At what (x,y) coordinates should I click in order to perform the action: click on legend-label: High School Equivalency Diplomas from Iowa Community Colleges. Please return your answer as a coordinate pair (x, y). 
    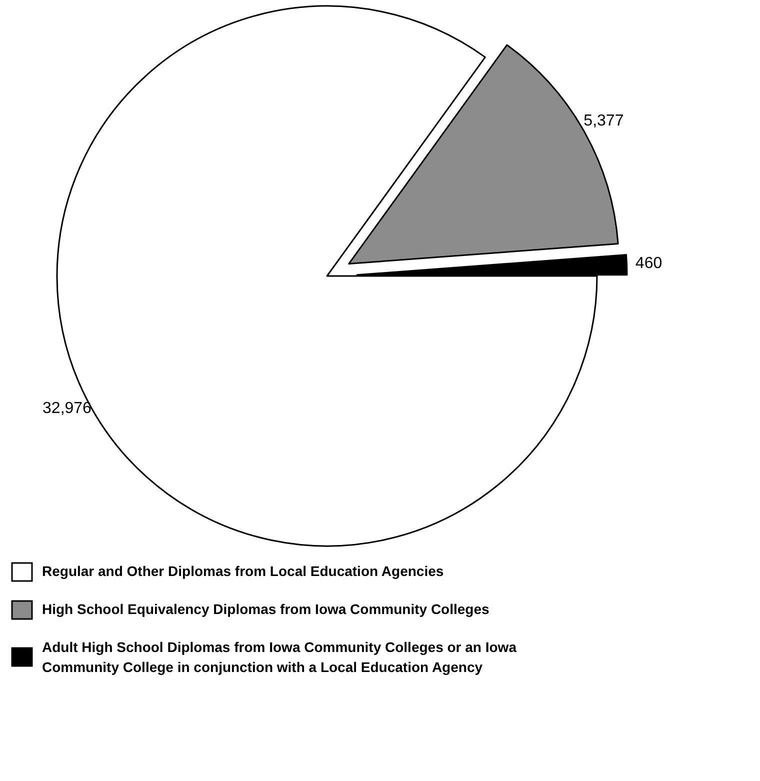
    Looking at the image, I should click on (266, 608).